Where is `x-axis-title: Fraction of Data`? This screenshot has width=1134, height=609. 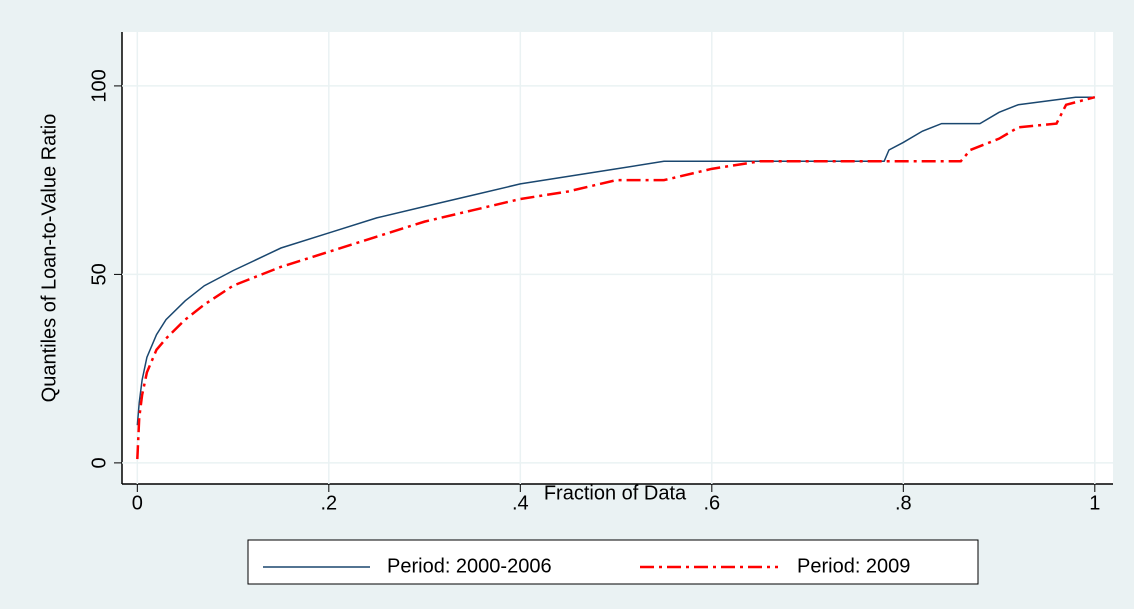 x-axis-title: Fraction of Data is located at coordinates (615, 493).